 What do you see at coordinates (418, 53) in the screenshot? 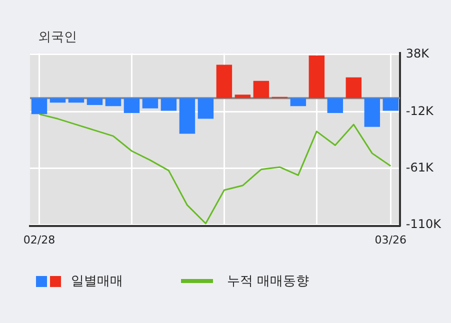
I see `y-tick-label: 38K` at bounding box center [418, 53].